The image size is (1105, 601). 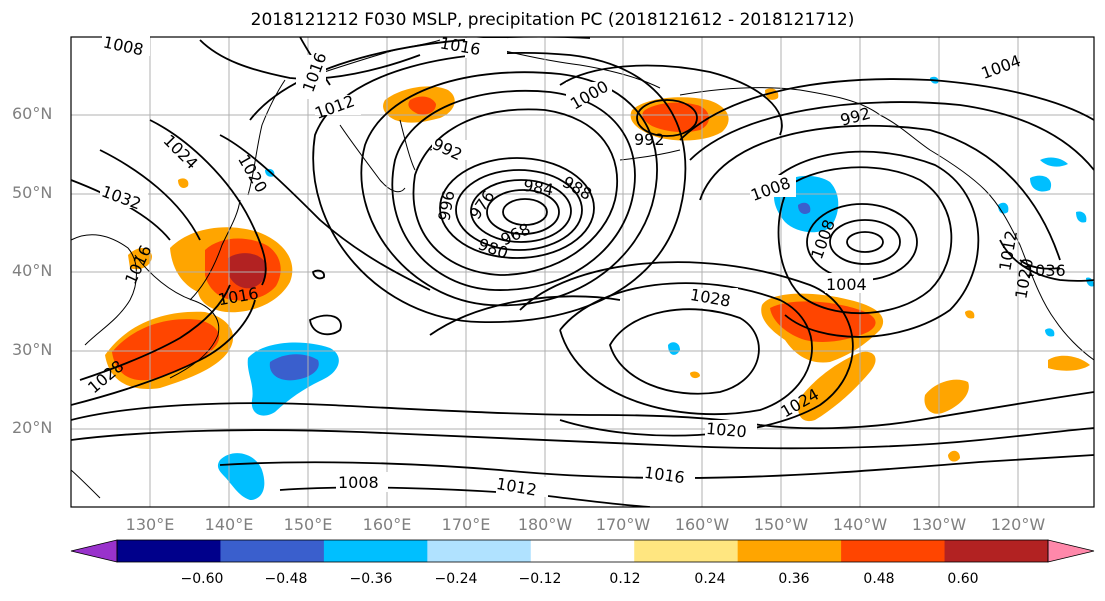 I want to click on colorbar-tick: 0.36, so click(x=794, y=579).